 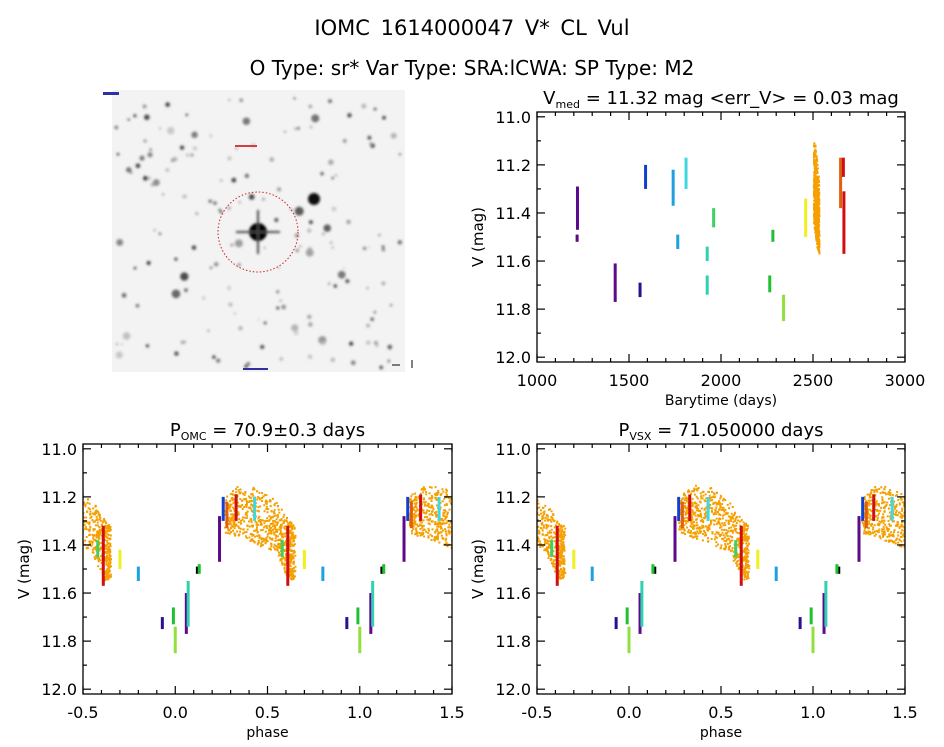 What do you see at coordinates (739, 98) in the screenshot?
I see `title-rest: = 11.32 mag <err_V> = 0.03 mag` at bounding box center [739, 98].